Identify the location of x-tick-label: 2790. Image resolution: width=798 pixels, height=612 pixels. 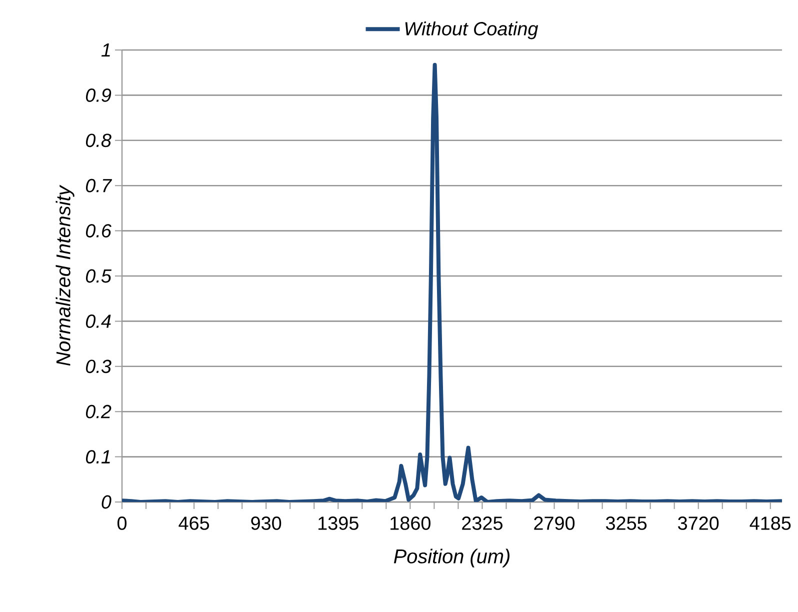
(554, 523).